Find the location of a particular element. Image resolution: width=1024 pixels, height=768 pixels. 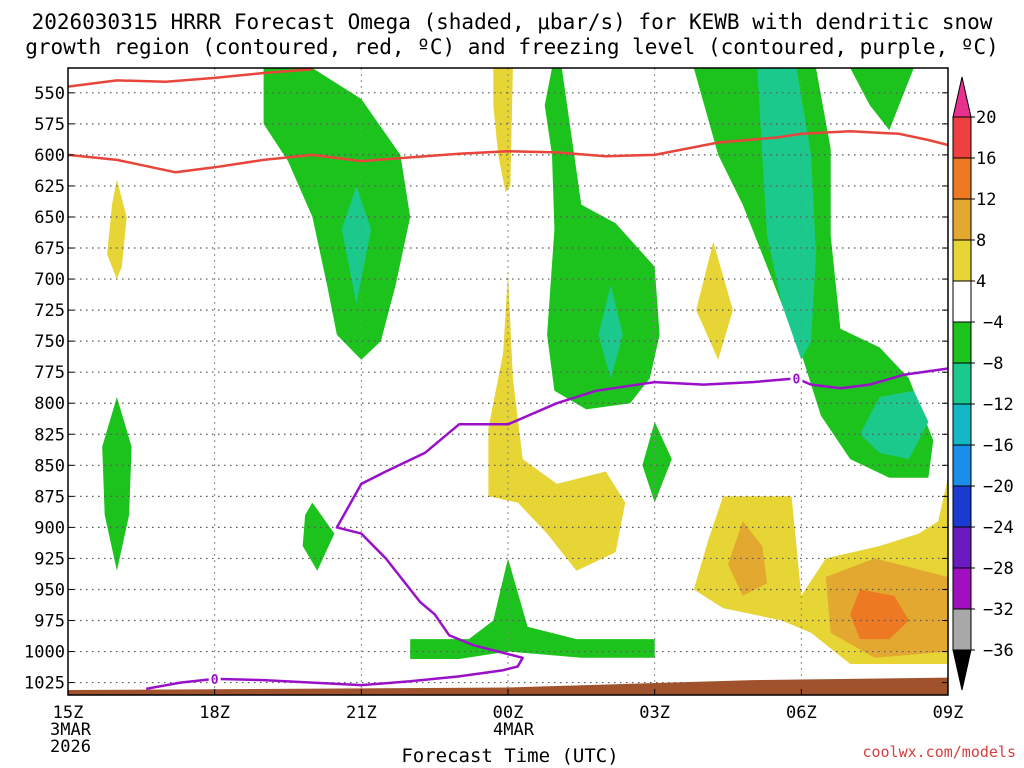

y-tick-label: 650 is located at coordinates (49, 218).